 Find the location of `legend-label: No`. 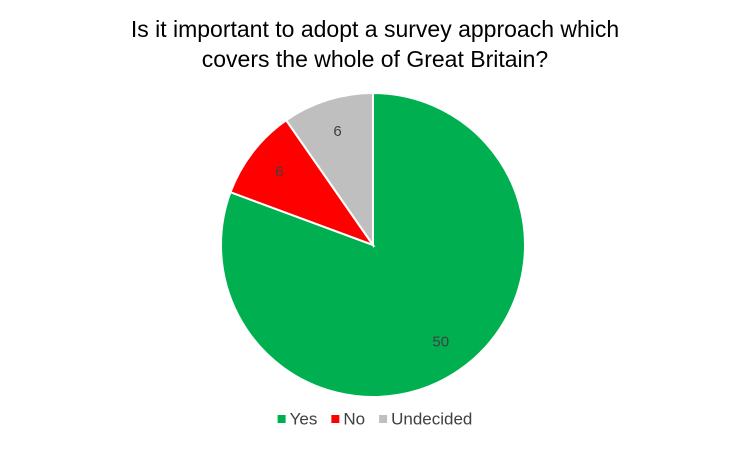

legend-label: No is located at coordinates (354, 418).